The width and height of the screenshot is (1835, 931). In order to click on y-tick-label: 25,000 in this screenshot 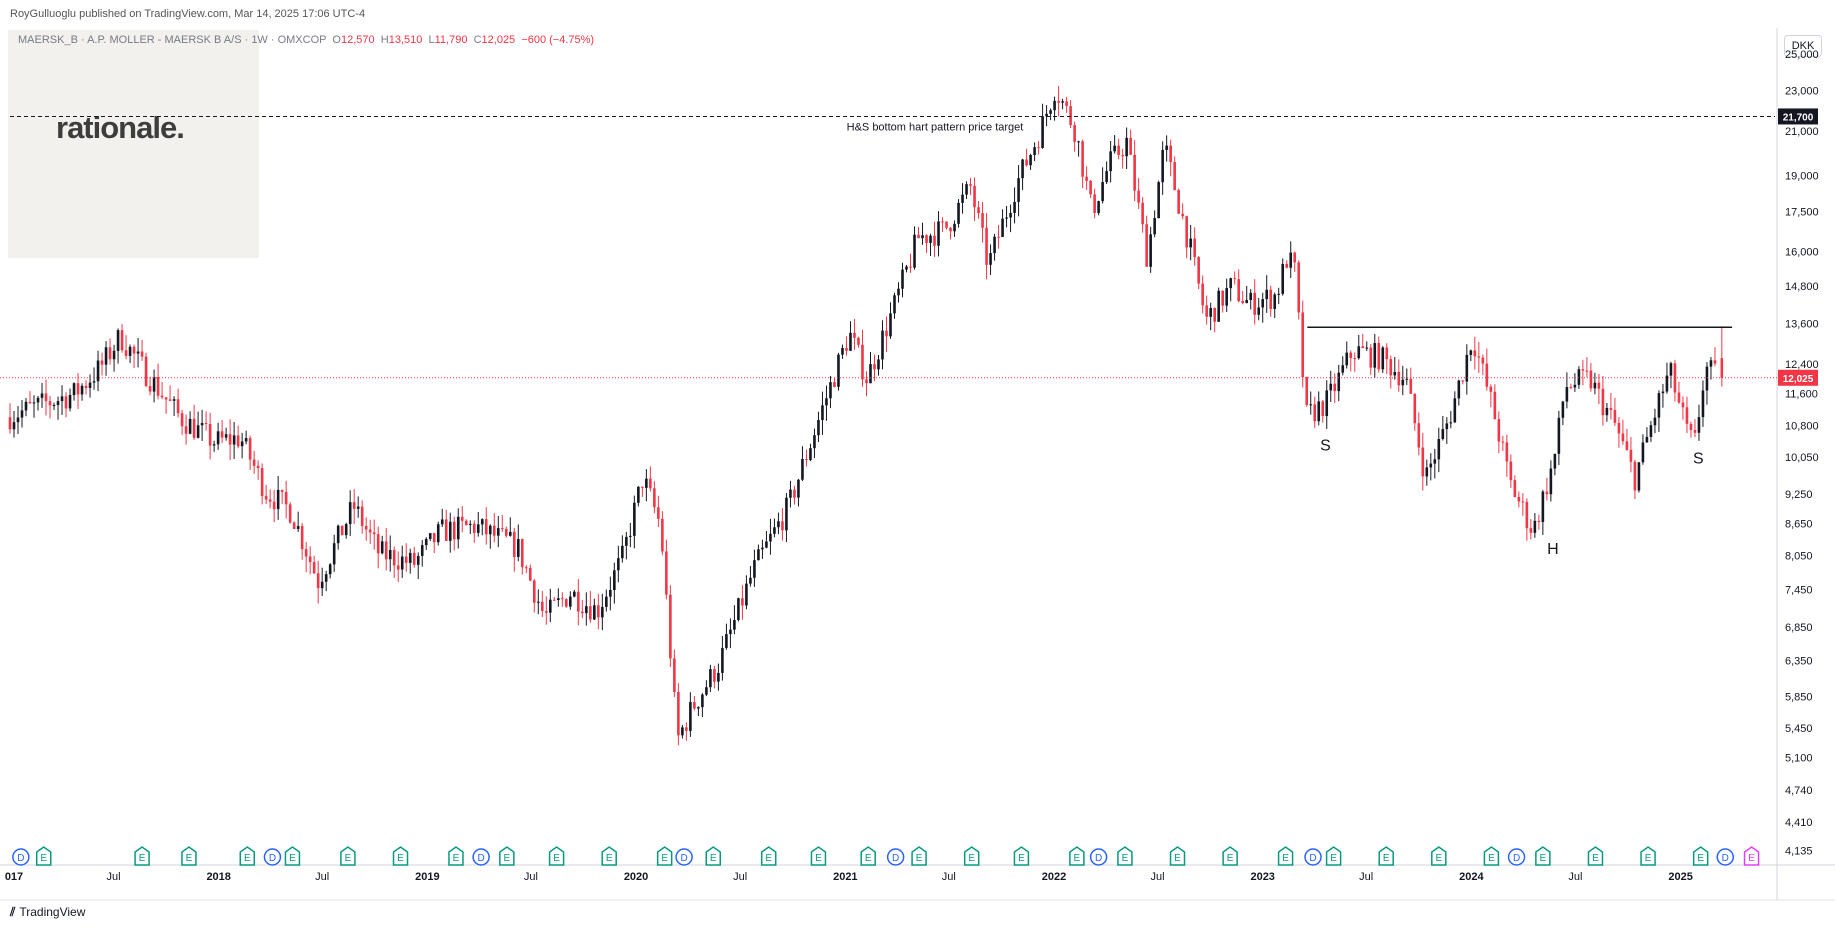, I will do `click(1802, 55)`.